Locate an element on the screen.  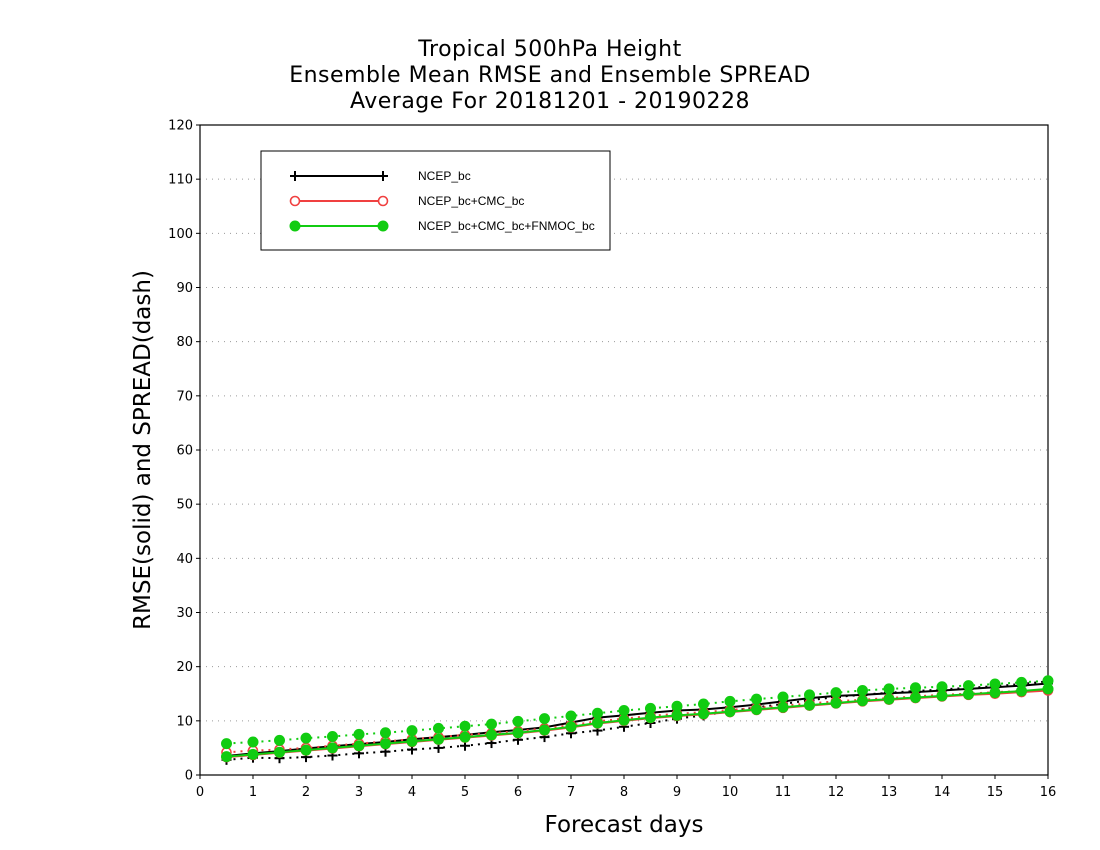
rmse-point-ncep-bc-cmc-bc-fnmoc-bc-6.5 is located at coordinates (544, 730).